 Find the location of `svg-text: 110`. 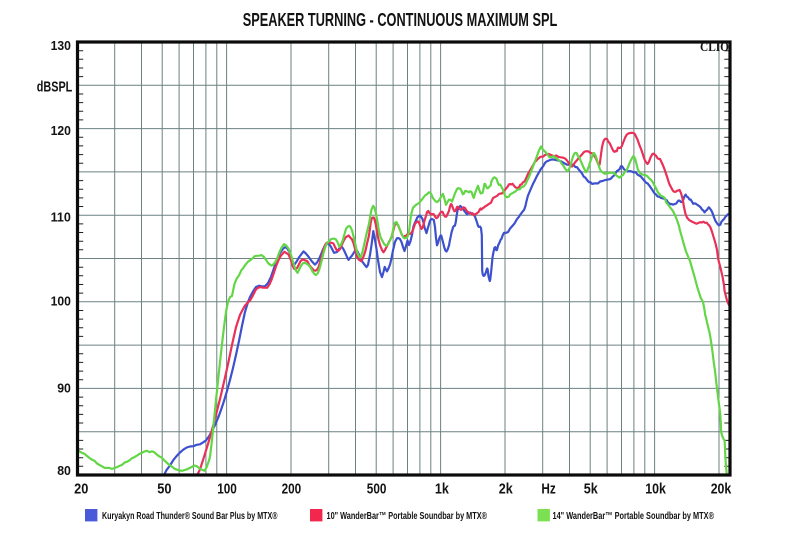

svg-text: 110 is located at coordinates (61, 217).